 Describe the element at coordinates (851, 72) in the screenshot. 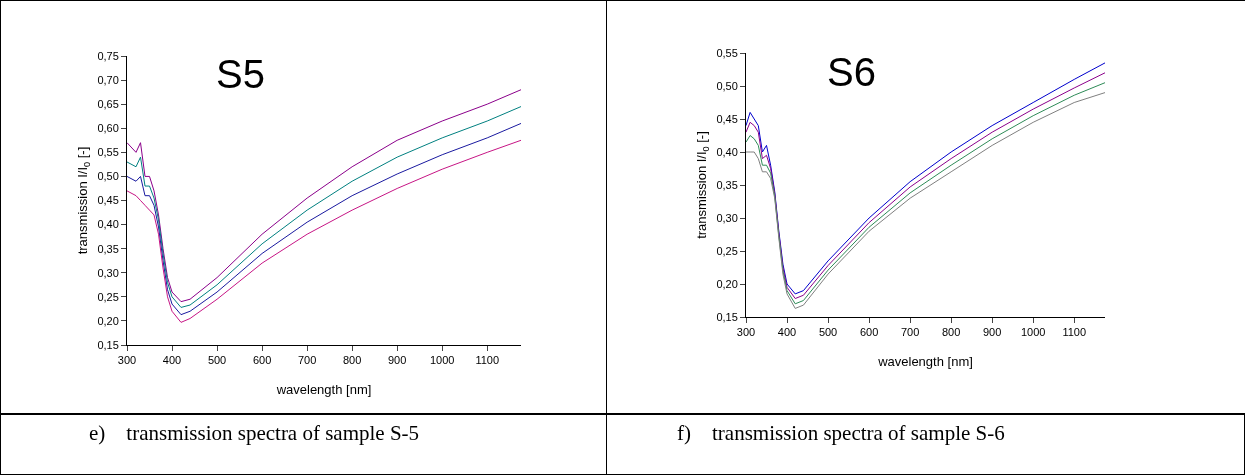

I see `annotation: S6` at that location.